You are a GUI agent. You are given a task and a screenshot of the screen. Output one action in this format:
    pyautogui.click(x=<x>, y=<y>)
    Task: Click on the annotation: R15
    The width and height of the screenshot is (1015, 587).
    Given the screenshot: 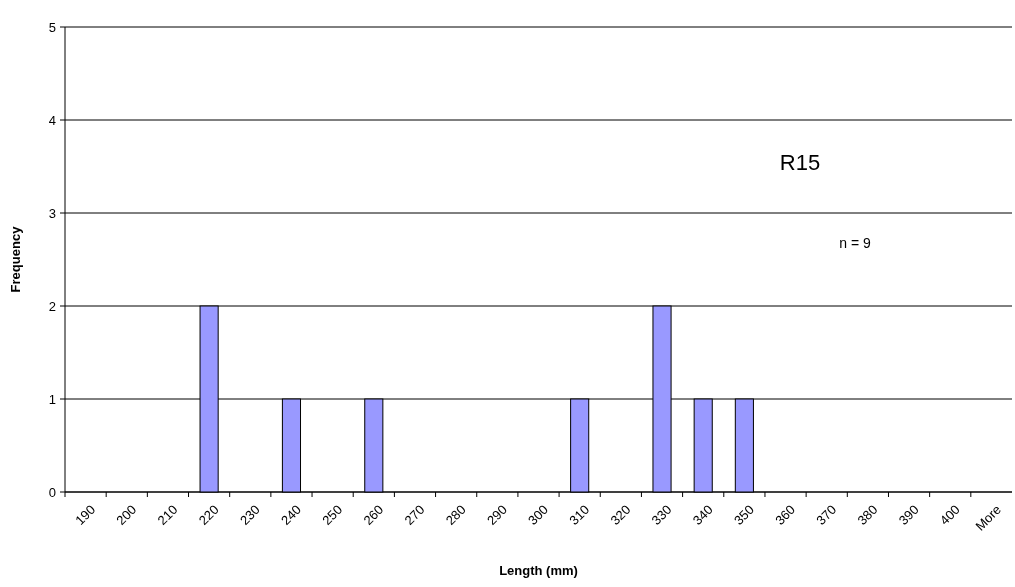 What is the action you would take?
    pyautogui.click(x=800, y=162)
    